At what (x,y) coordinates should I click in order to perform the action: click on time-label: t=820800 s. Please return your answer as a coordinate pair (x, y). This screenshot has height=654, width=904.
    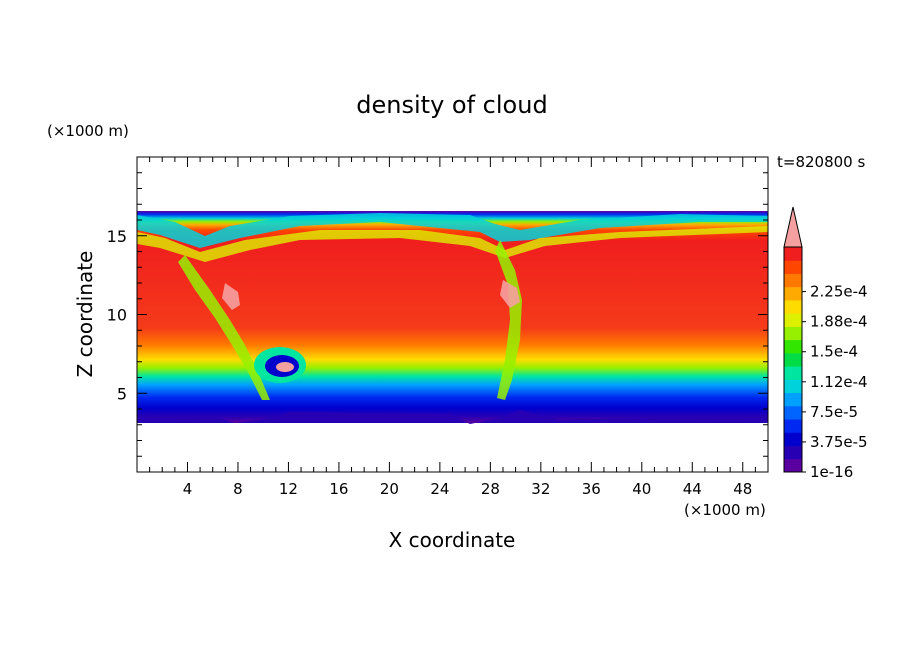
    Looking at the image, I should click on (821, 162).